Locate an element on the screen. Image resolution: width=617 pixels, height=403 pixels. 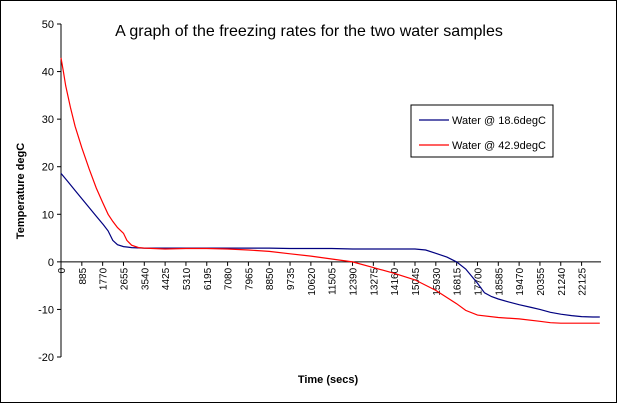
x-tick-label: 21240 is located at coordinates (562, 281).